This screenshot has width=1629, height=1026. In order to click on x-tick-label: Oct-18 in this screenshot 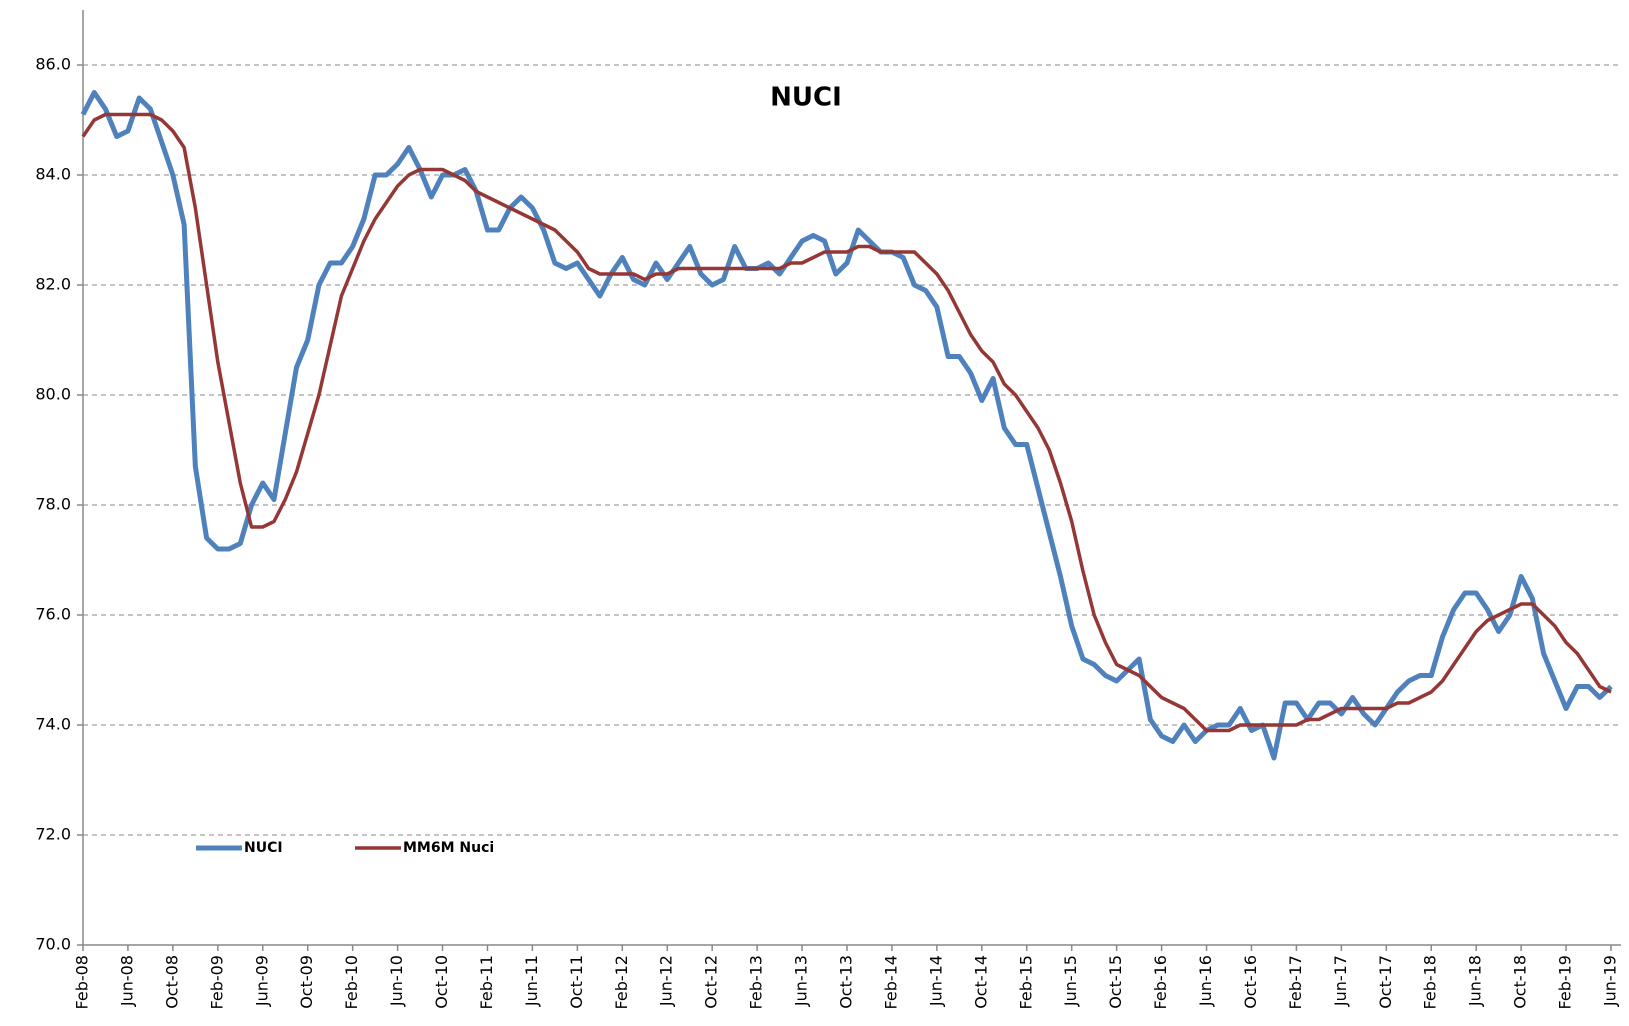, I will do `click(1520, 982)`.